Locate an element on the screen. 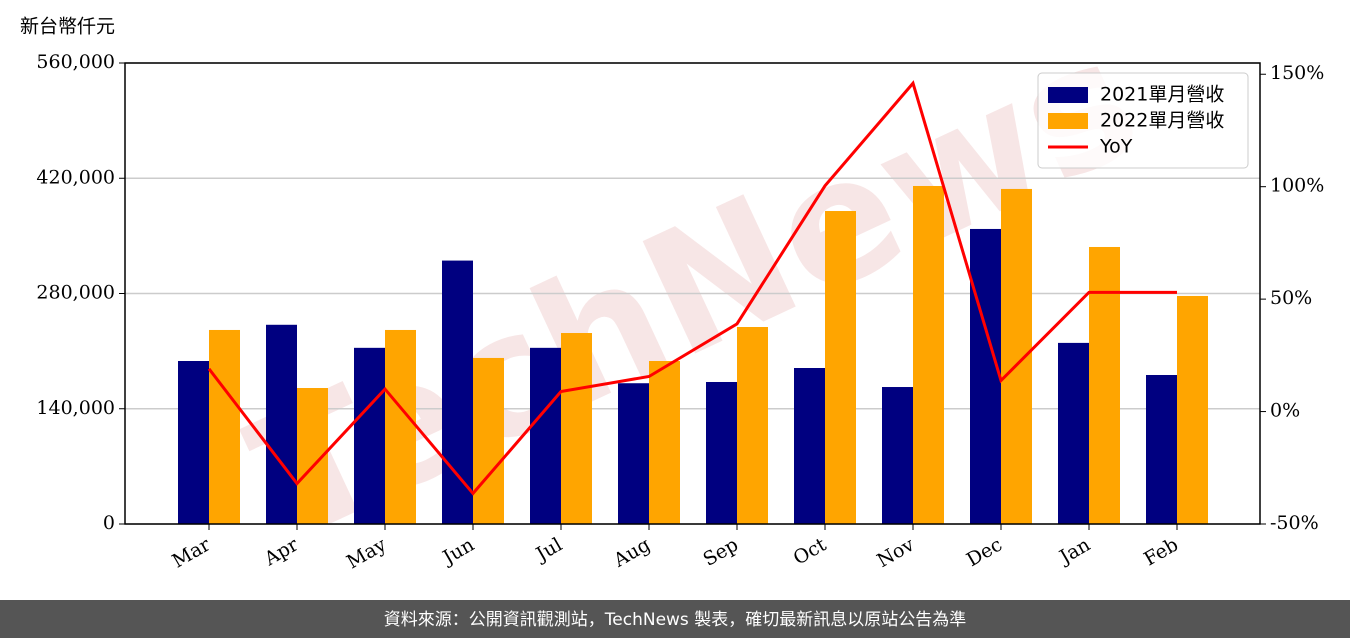  x-tick-label: Sep is located at coordinates (720, 552).